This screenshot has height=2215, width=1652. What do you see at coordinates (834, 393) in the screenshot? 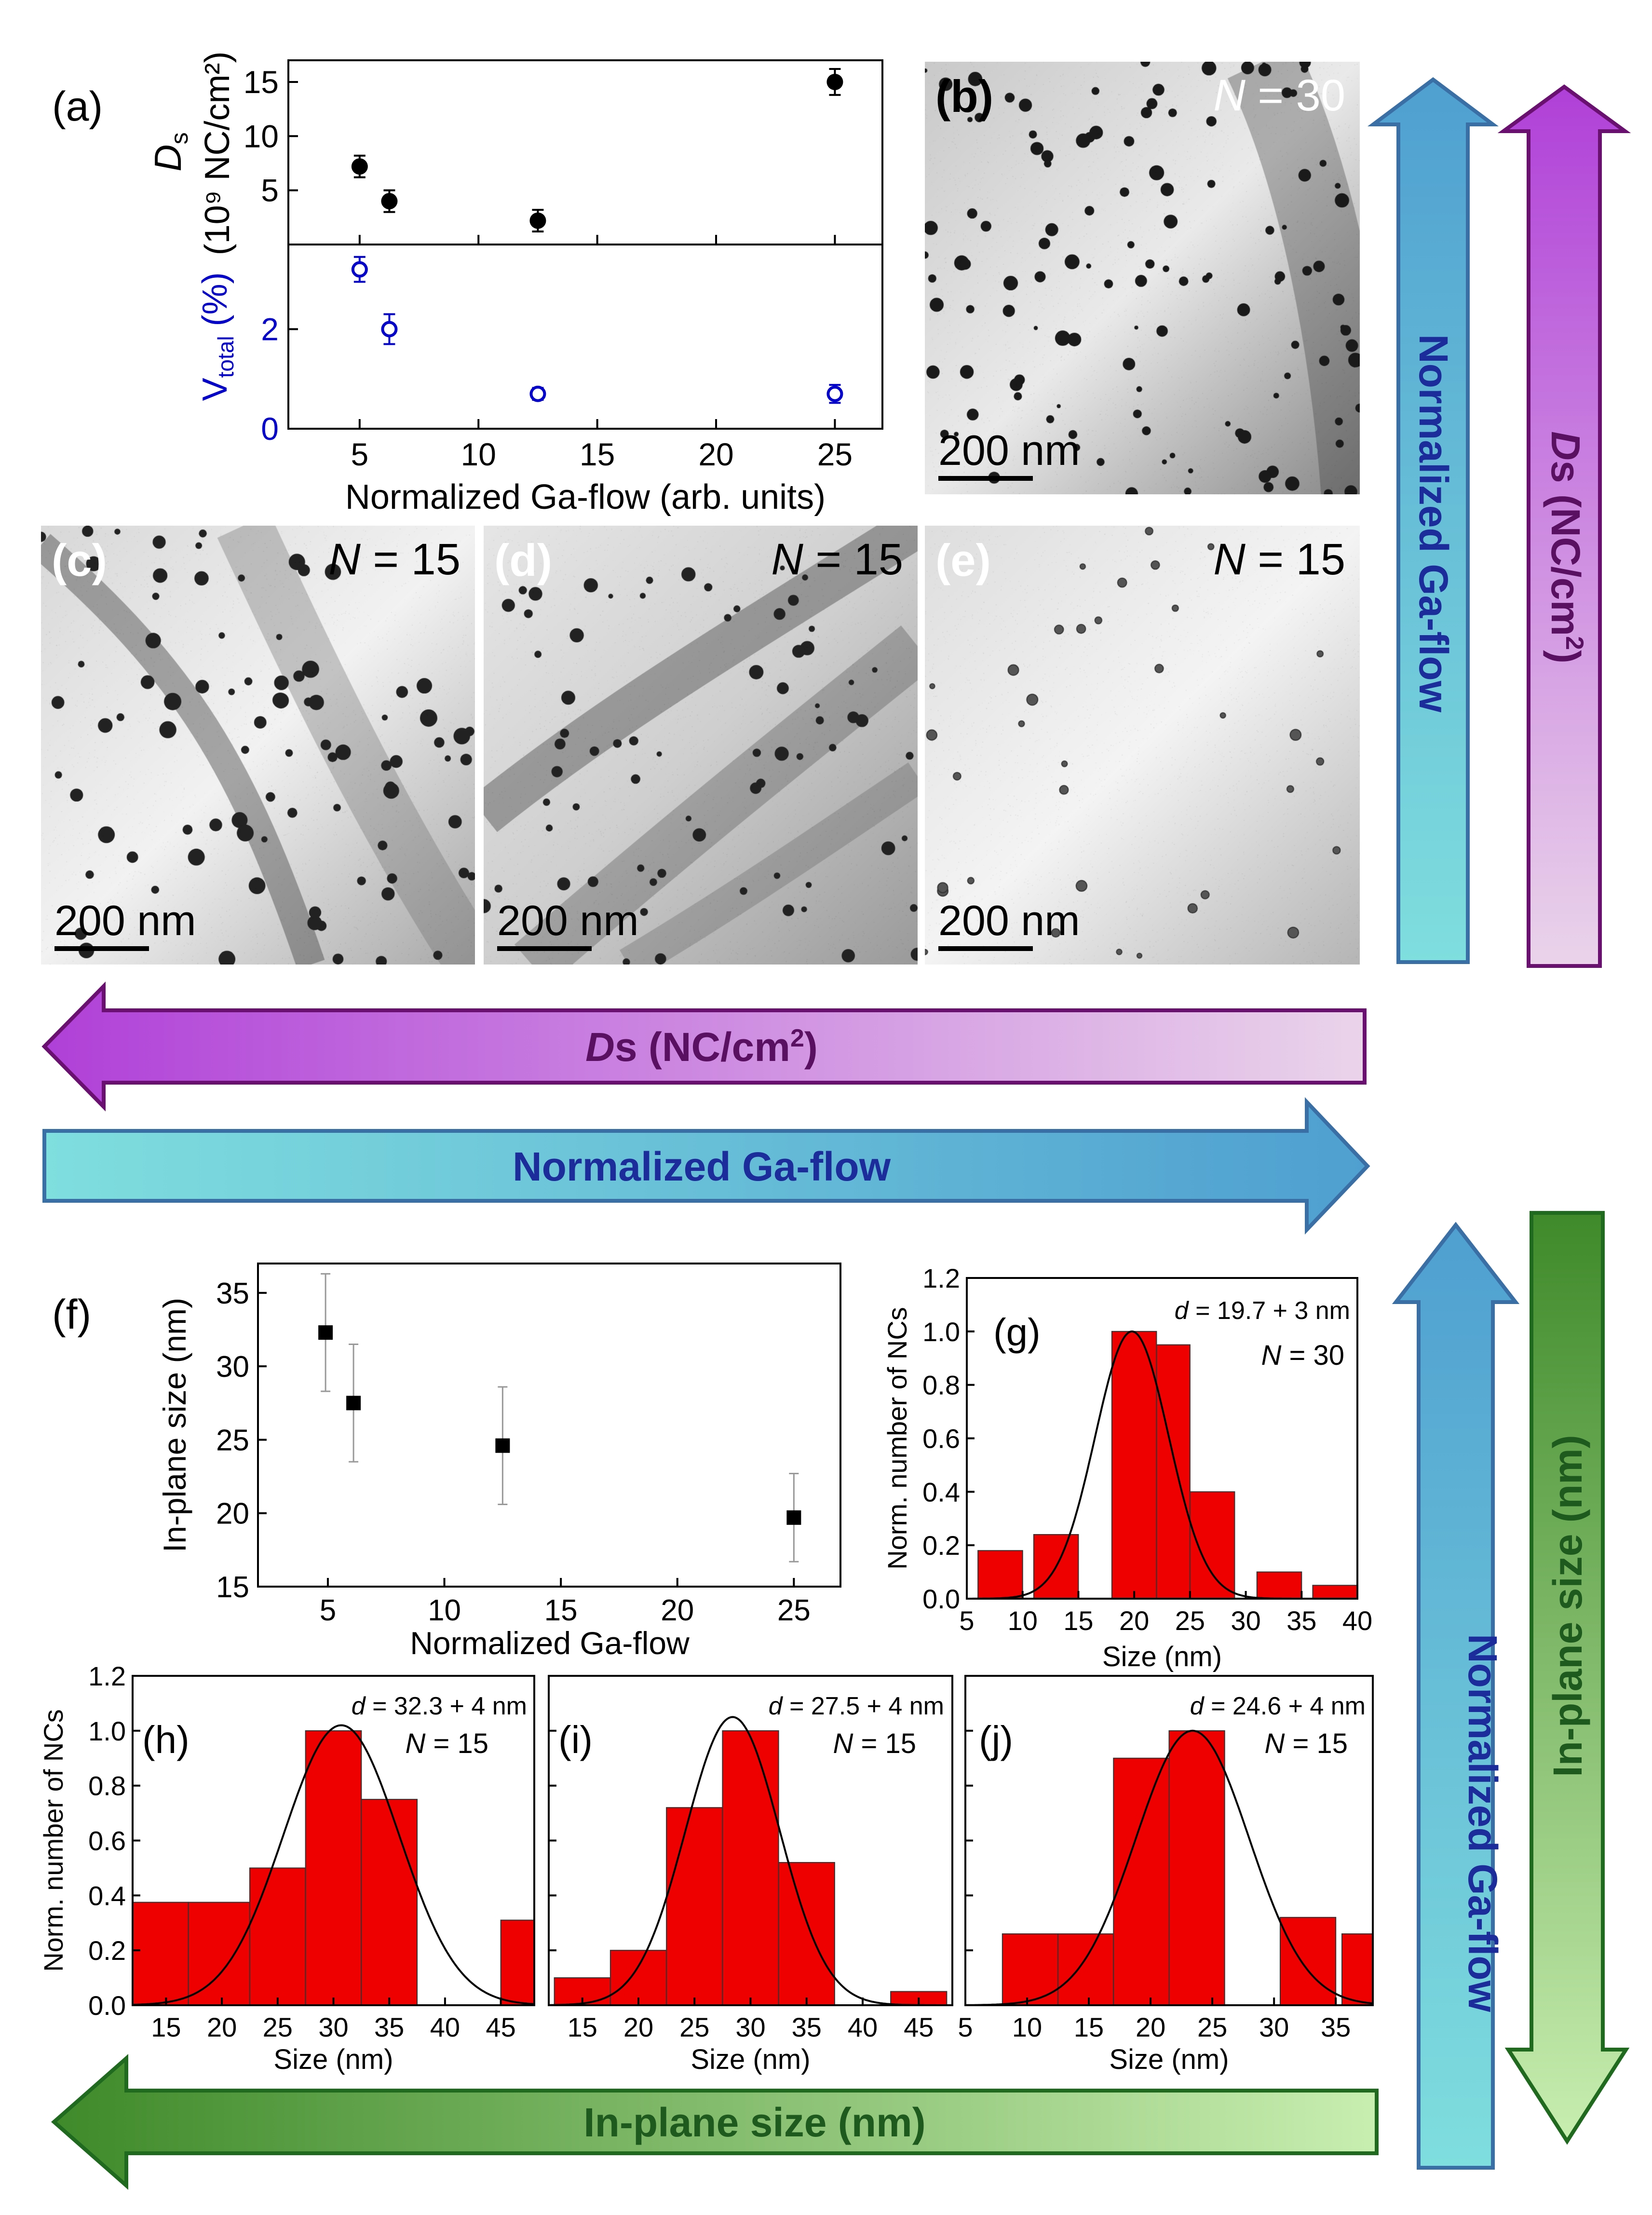
I see `vtotal-point` at bounding box center [834, 393].